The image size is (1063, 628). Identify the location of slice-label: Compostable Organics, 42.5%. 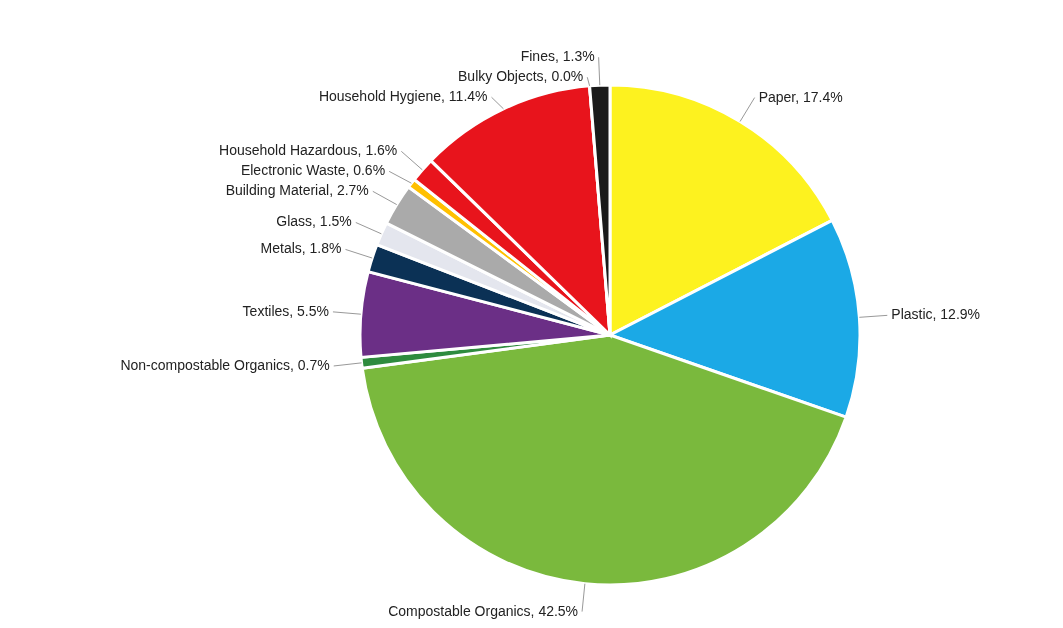
(483, 610).